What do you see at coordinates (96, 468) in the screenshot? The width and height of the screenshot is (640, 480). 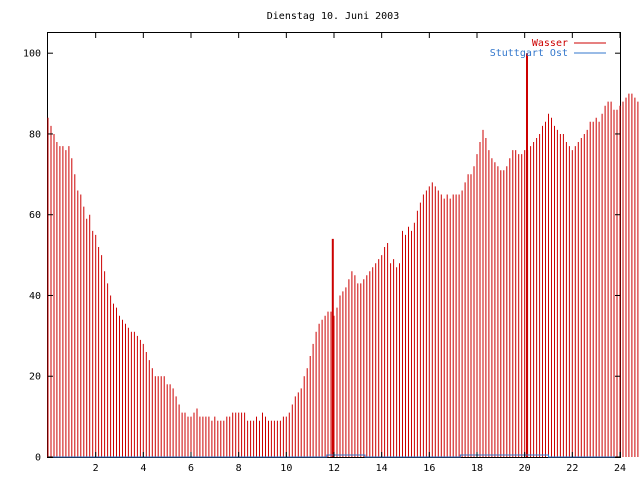 I see `x-tick-label-0: 2` at bounding box center [96, 468].